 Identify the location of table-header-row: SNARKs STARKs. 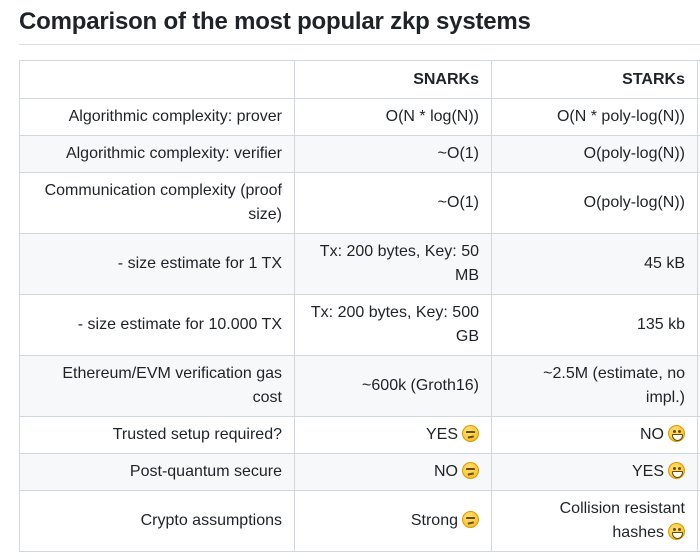
(359, 79).